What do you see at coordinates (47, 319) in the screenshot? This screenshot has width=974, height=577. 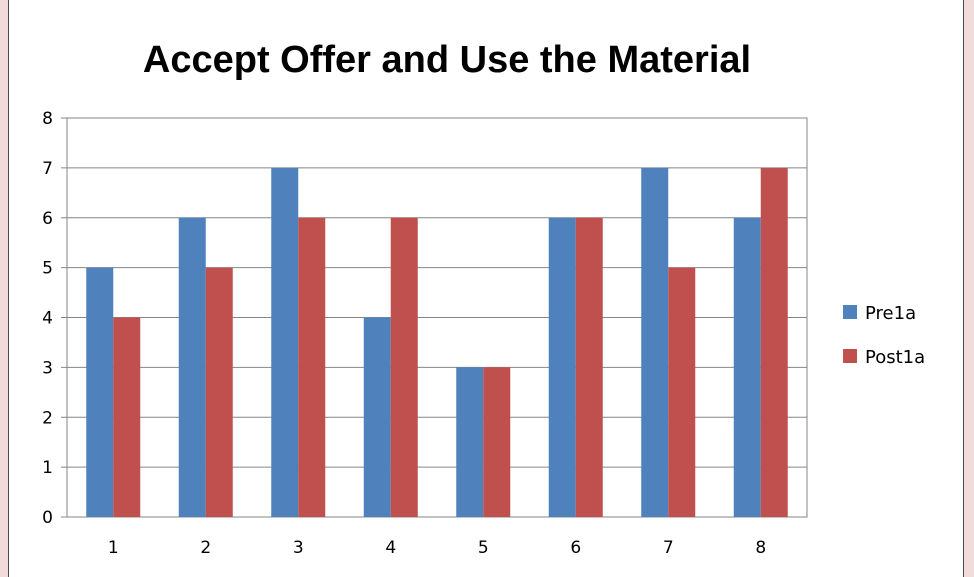 I see `y-tick-label: 4` at bounding box center [47, 319].